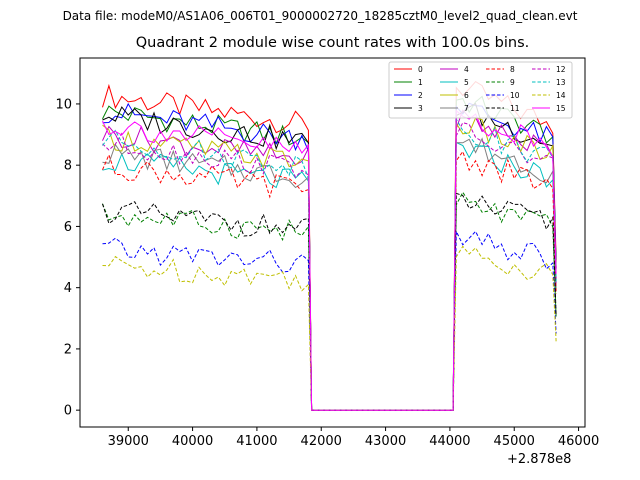 This screenshot has width=640, height=480. What do you see at coordinates (578, 441) in the screenshot?
I see `x-tick-label-46000: 46000` at bounding box center [578, 441].